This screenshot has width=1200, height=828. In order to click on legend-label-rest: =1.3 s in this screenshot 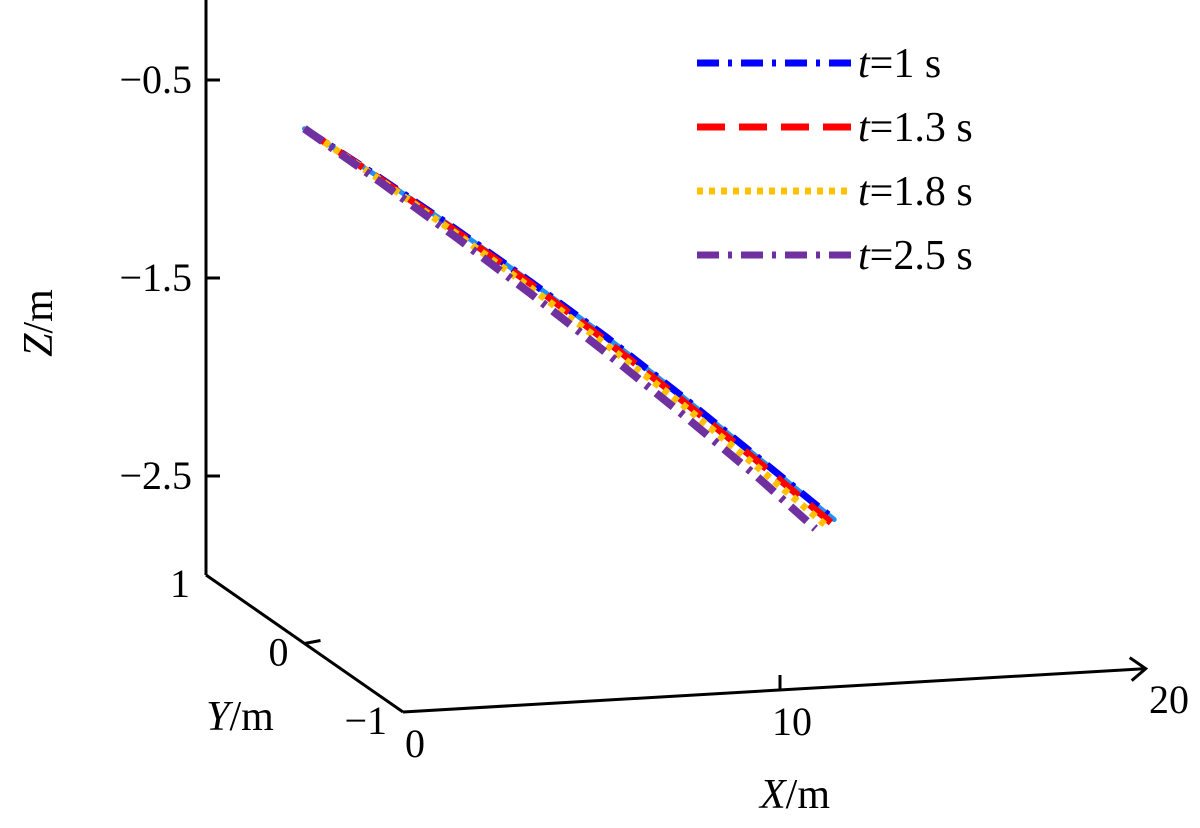, I will do `click(921, 128)`.